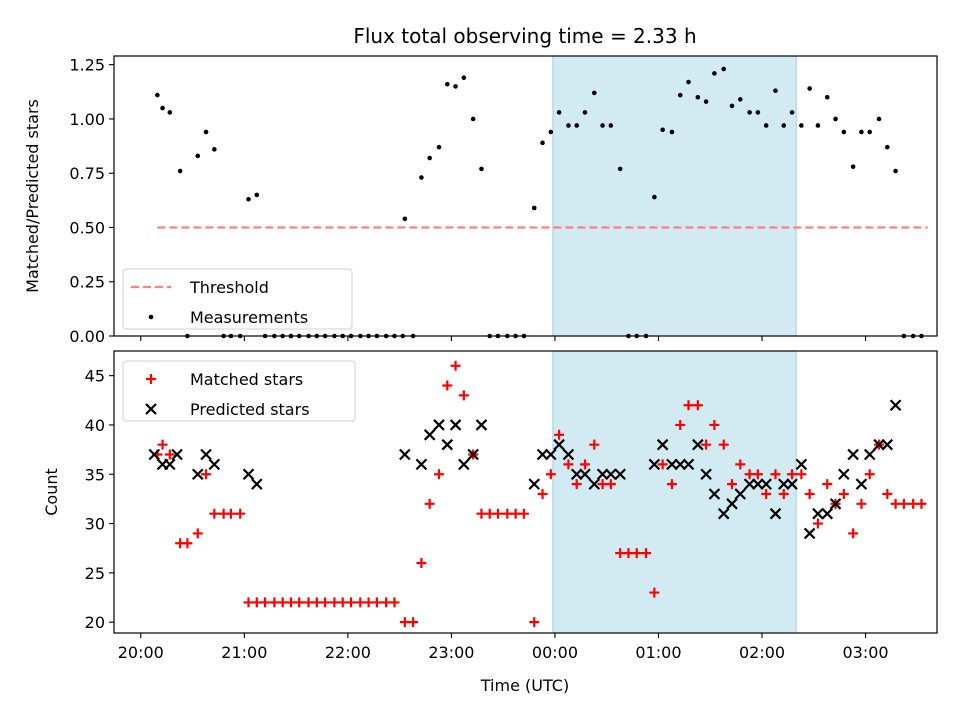 The image size is (960, 720). Describe the element at coordinates (32, 196) in the screenshot. I see `ratio-y-axis-label: Matched/Predicted stars` at that location.